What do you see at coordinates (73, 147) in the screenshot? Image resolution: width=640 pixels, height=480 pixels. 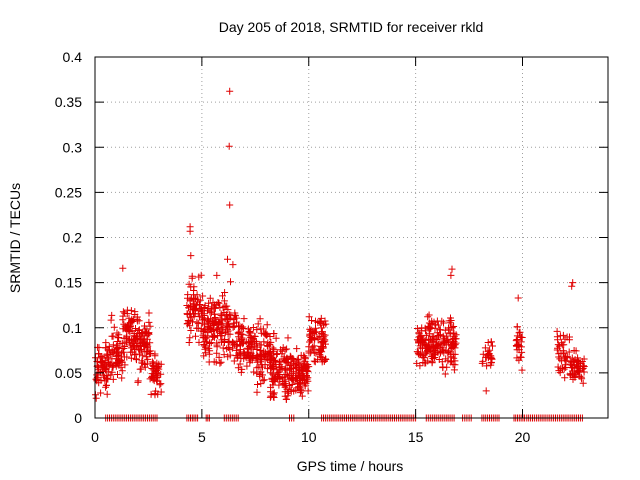 I see `y-tick-label: 0.3` at bounding box center [73, 147].